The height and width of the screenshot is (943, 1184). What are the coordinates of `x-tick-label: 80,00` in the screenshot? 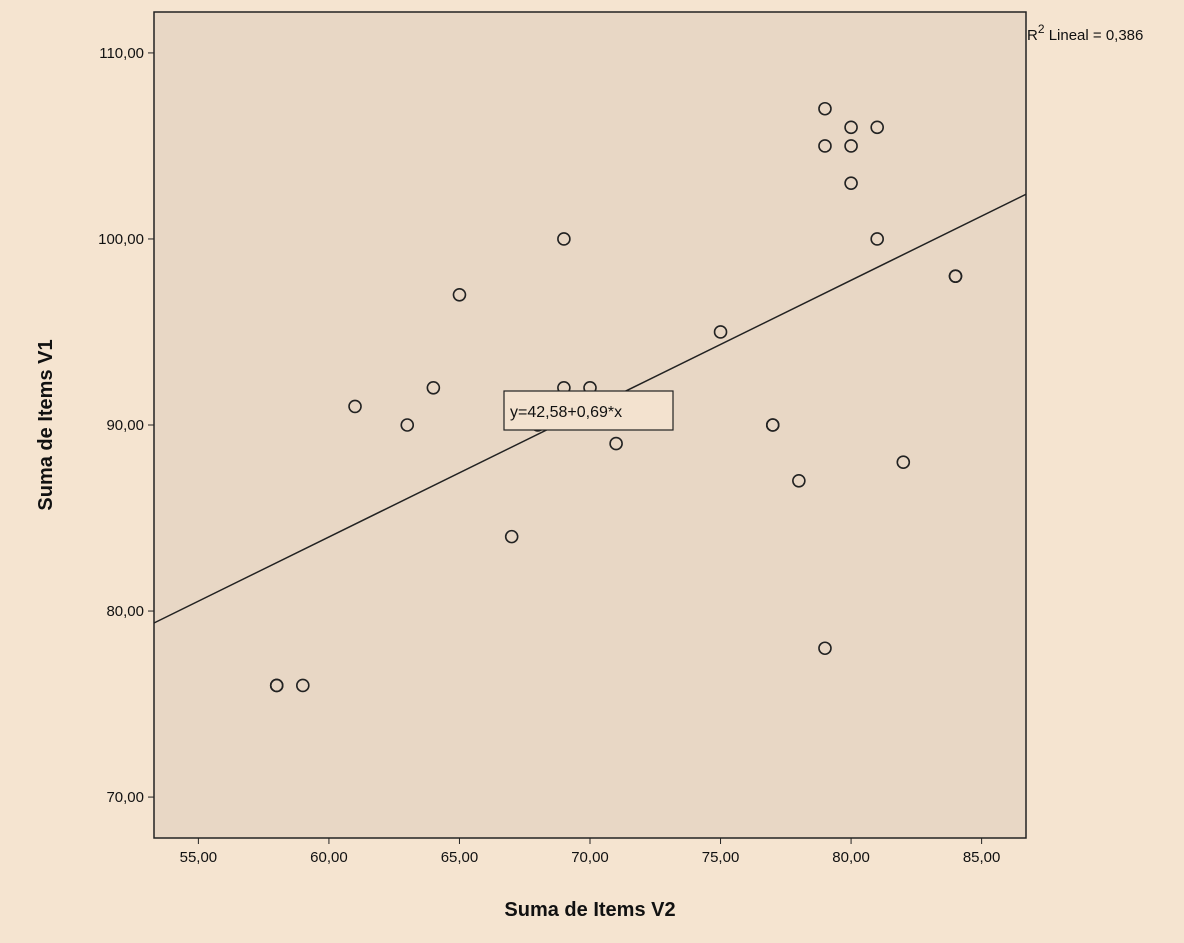 It's located at (851, 857).